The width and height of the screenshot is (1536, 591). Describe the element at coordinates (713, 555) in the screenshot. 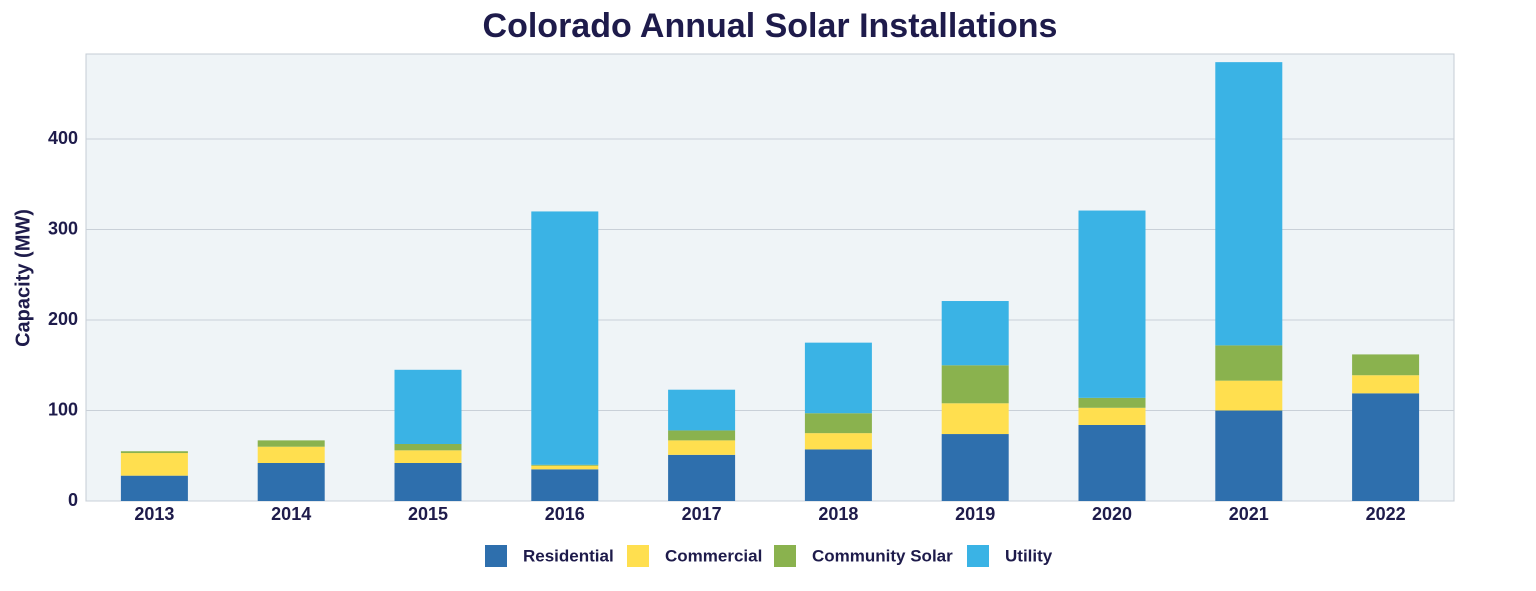

I see `legend-label: Commercial` at that location.